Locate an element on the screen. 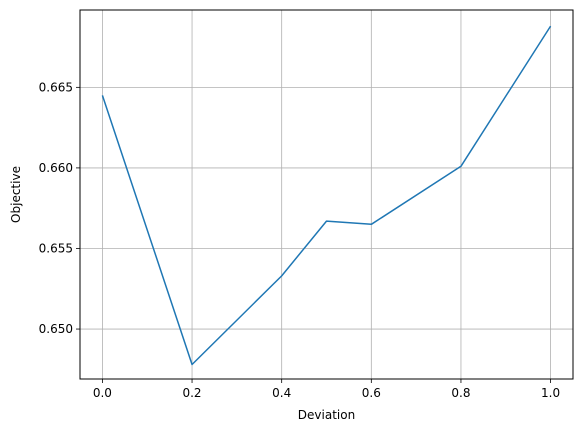 Image resolution: width=585 pixels, height=432 pixels. x-tick-label: 0.4 is located at coordinates (281, 393).